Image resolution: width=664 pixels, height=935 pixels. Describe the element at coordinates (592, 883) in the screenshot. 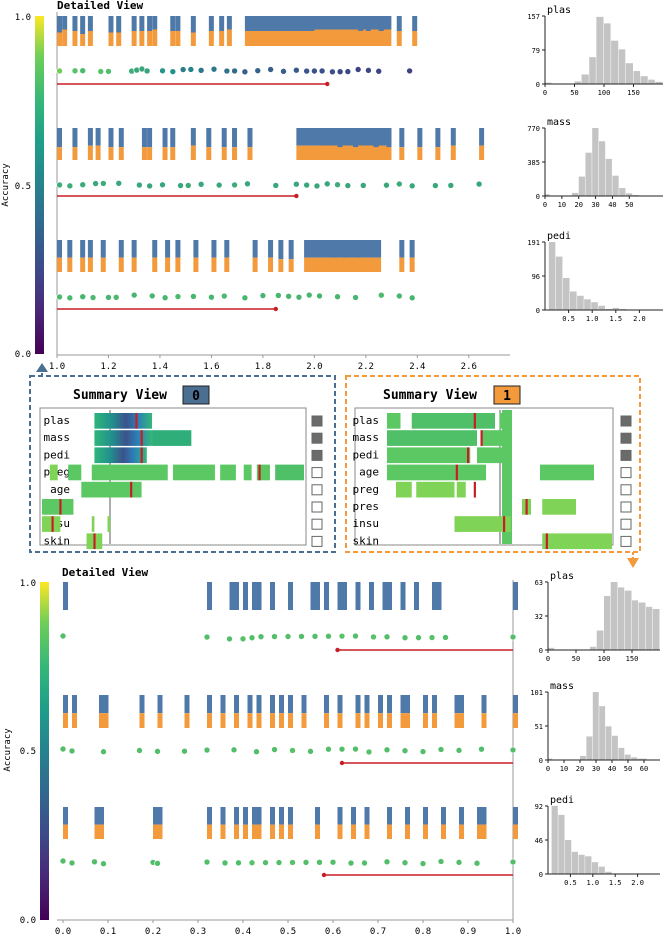

I see `bottom-hist-x-label: 1.0` at that location.